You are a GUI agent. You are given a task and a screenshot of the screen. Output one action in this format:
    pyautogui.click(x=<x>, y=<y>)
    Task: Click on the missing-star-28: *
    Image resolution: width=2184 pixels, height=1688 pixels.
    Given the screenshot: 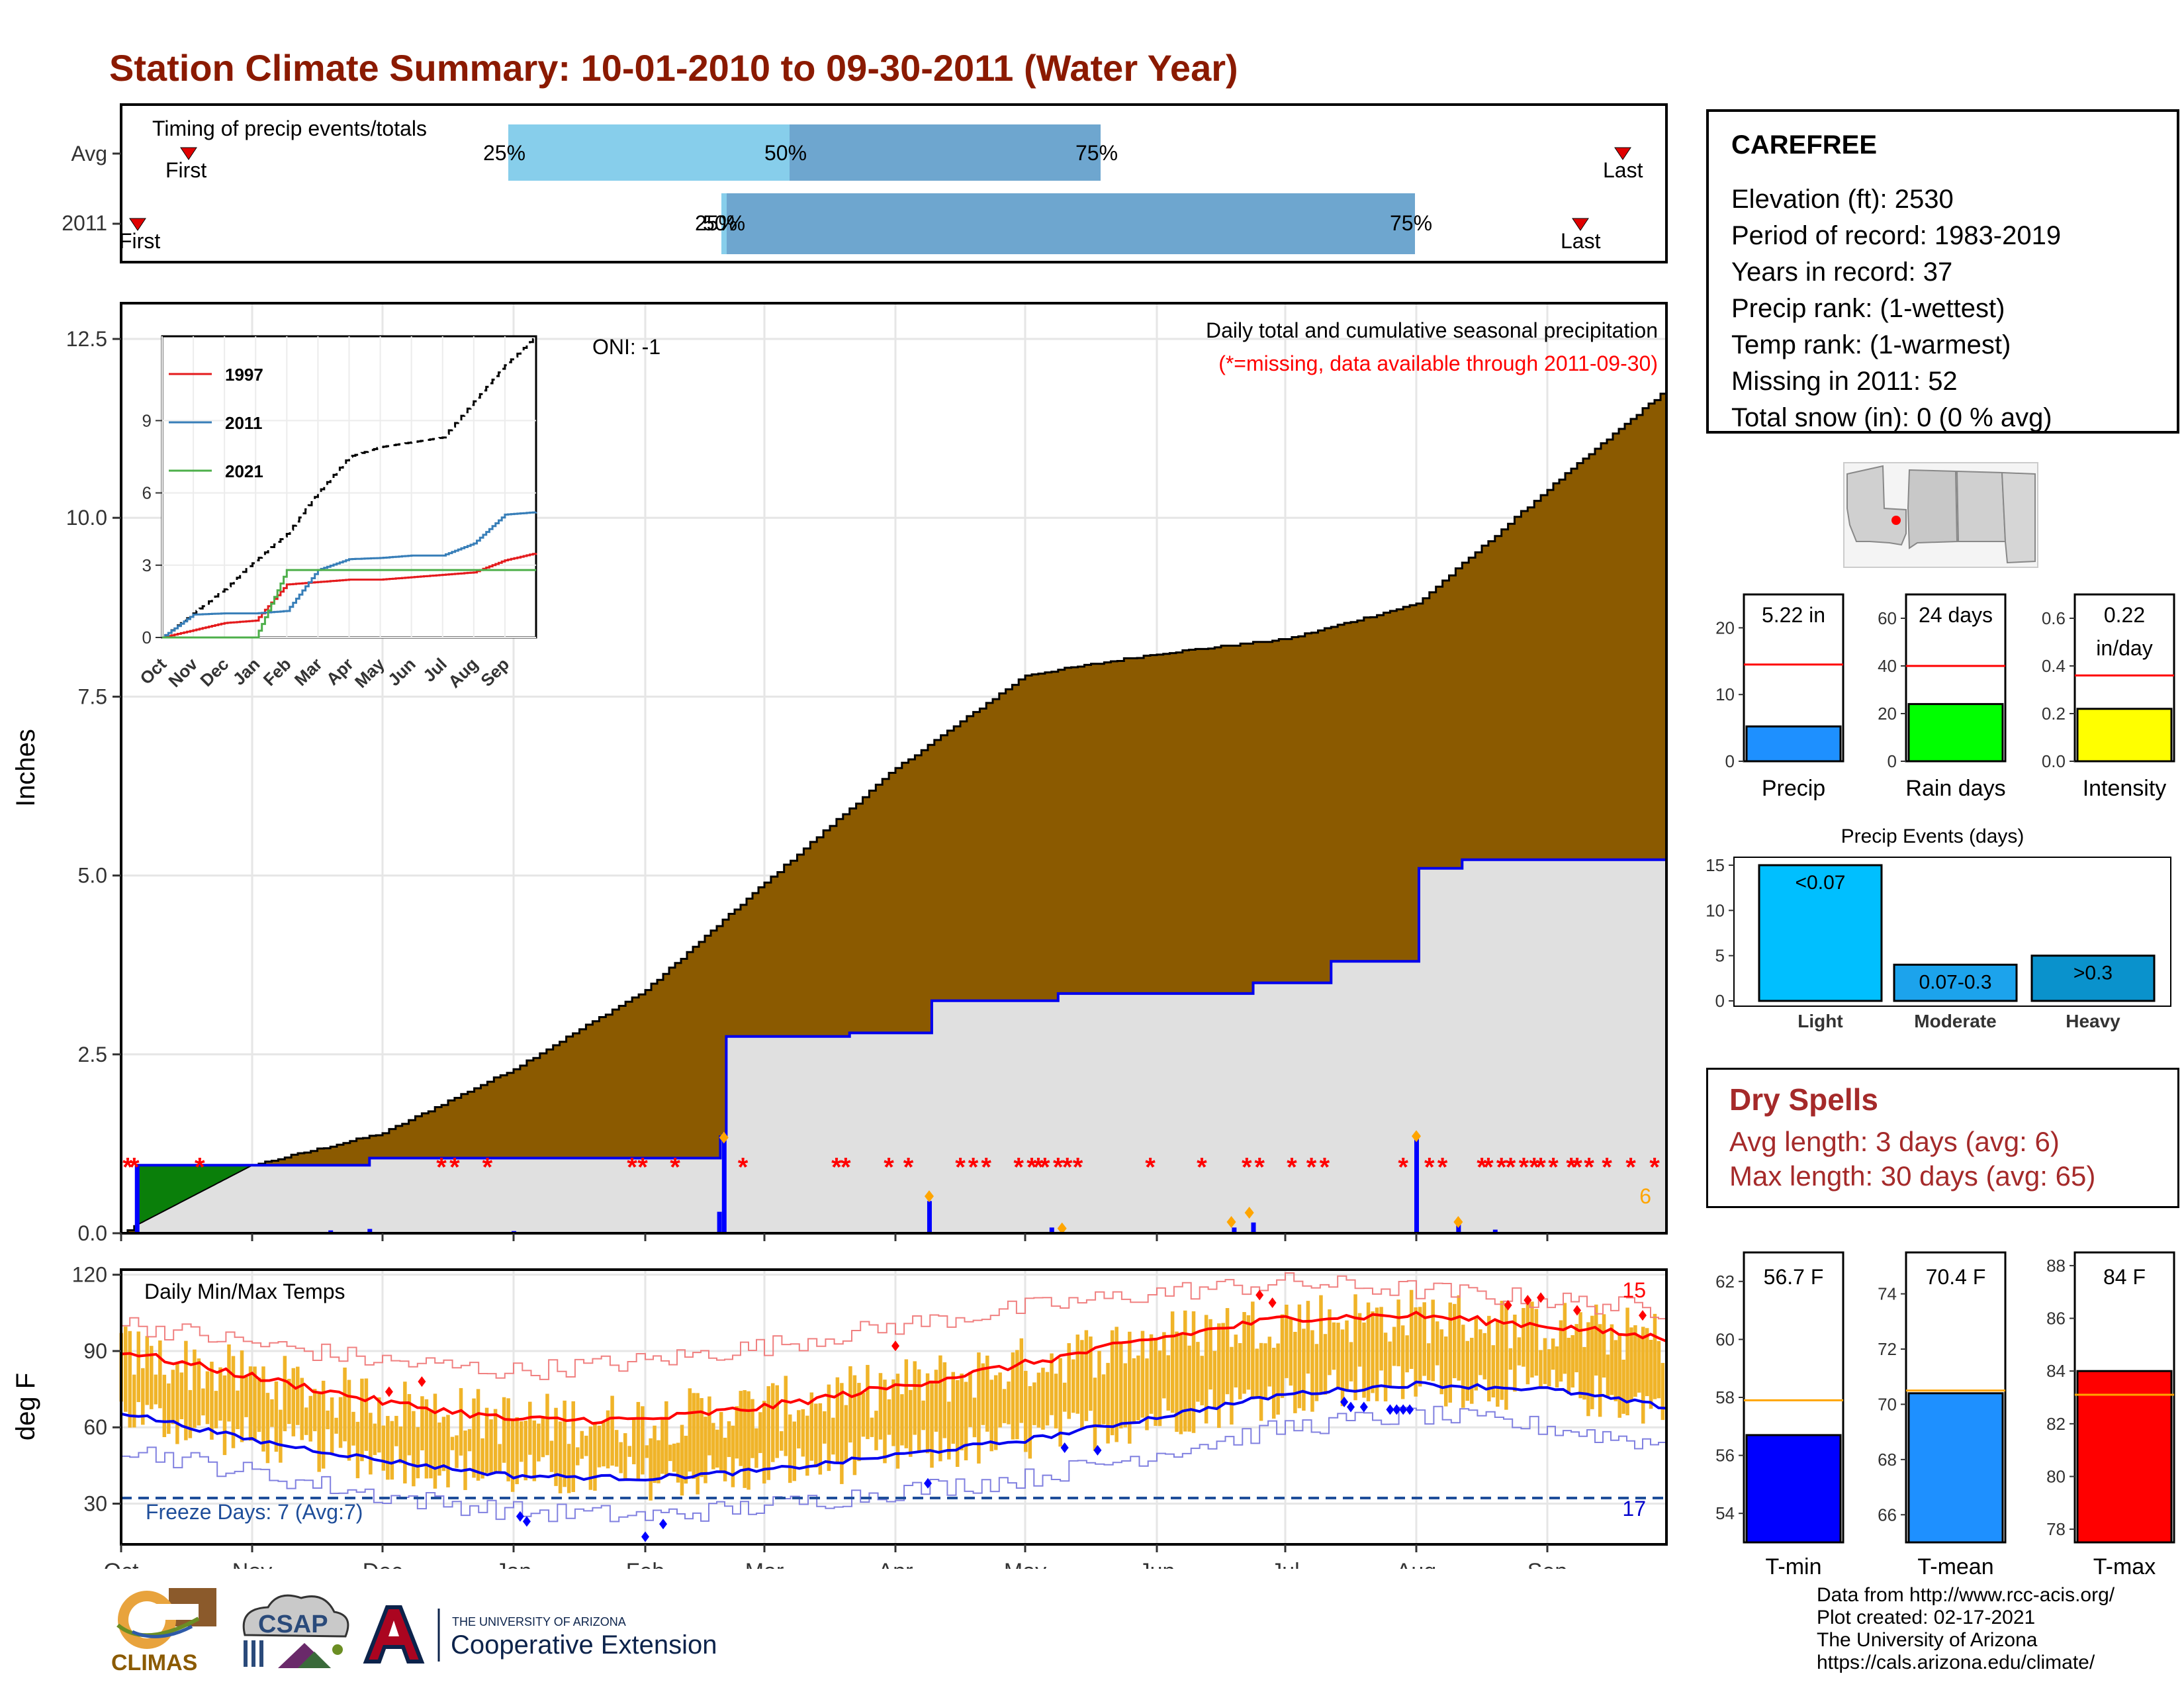 What is the action you would take?
    pyautogui.click(x=1292, y=1167)
    